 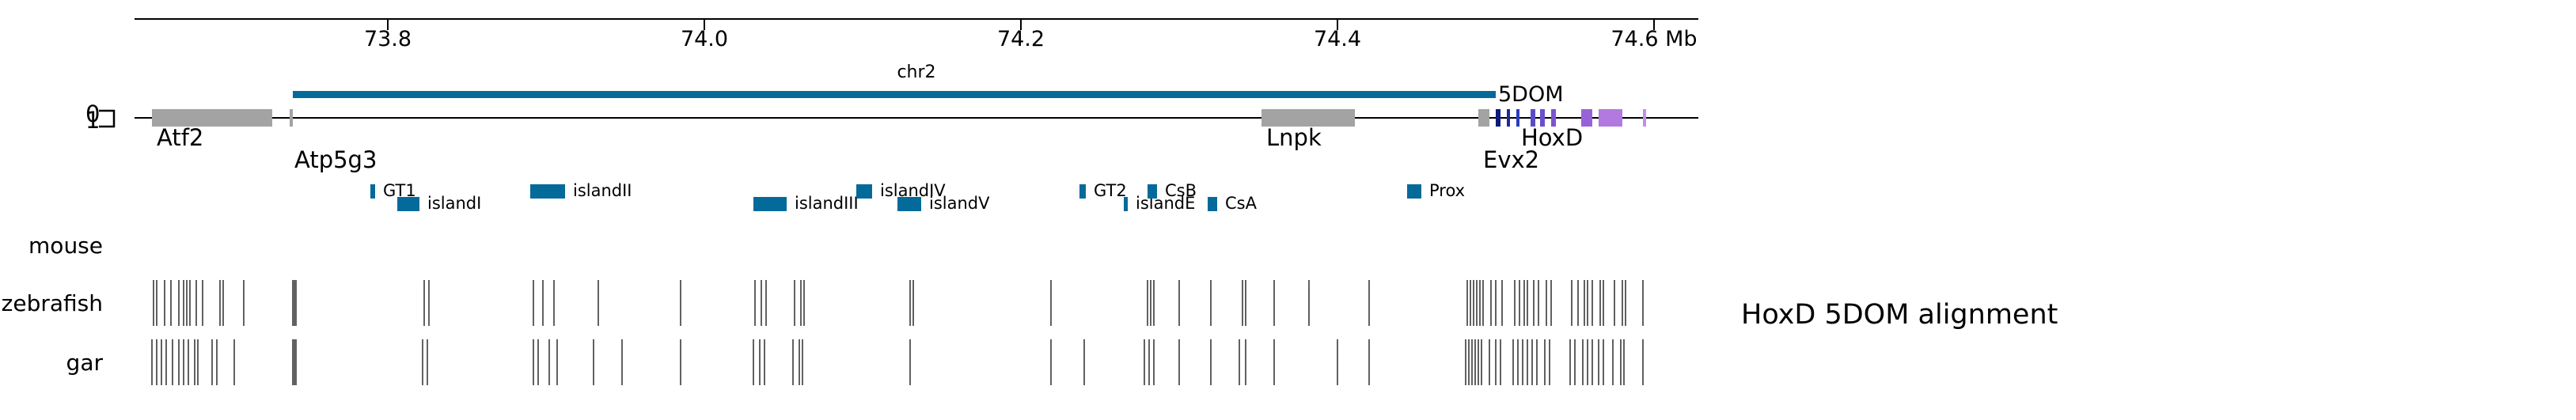 I want to click on axis-tick-label: 74.2, so click(x=1021, y=39).